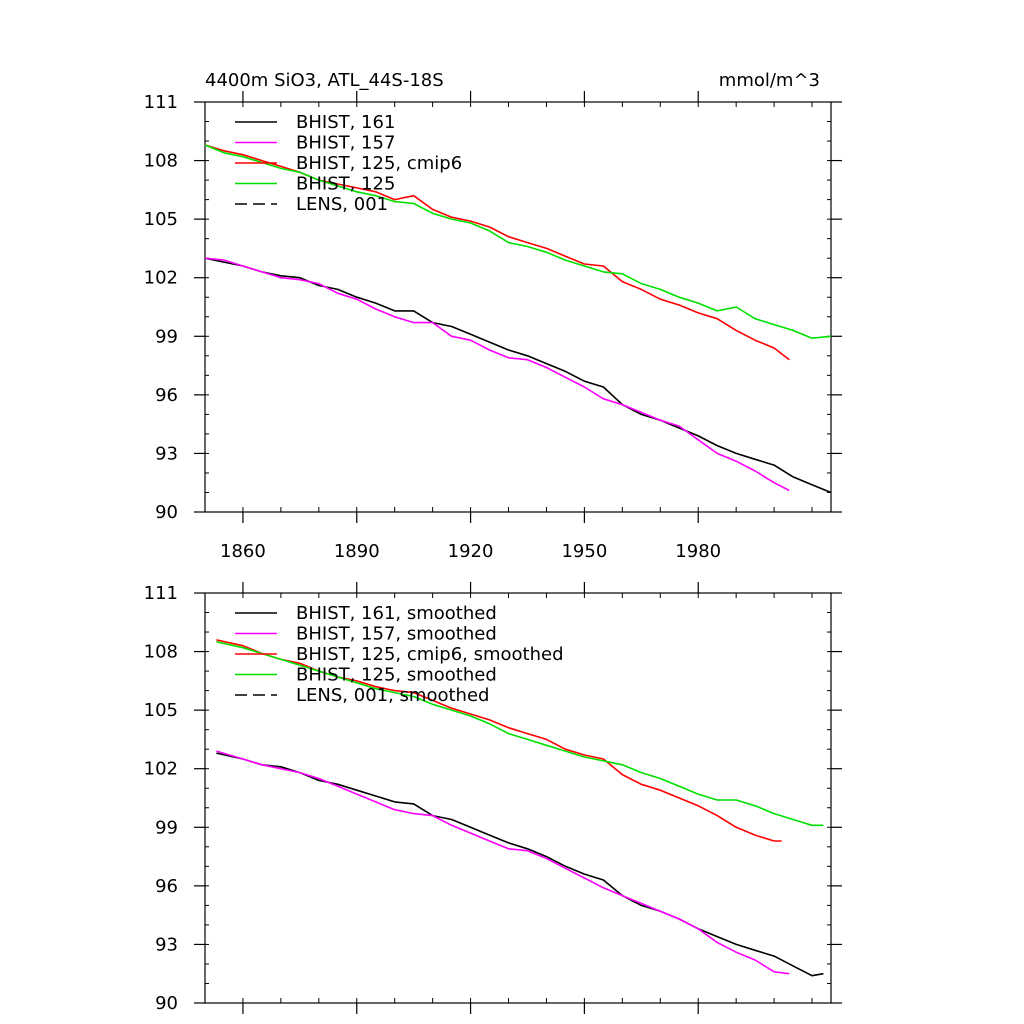 The width and height of the screenshot is (1024, 1024). What do you see at coordinates (379, 163) in the screenshot?
I see `legend-label: BHIST, 125, cmip6` at bounding box center [379, 163].